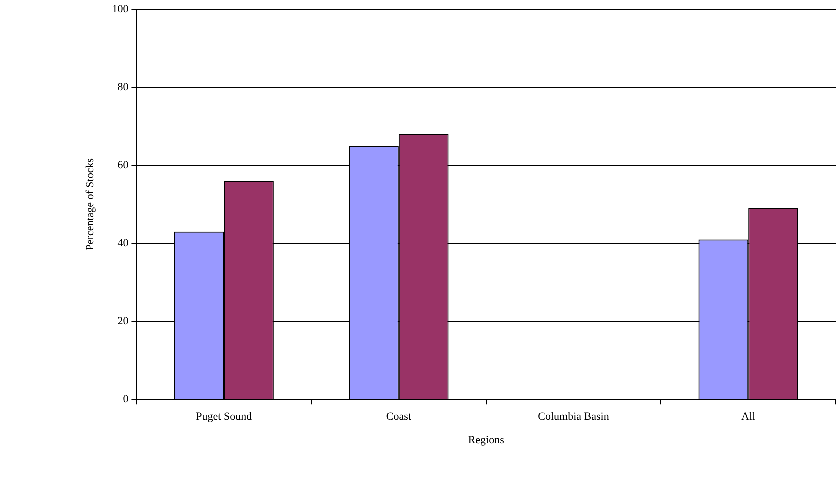  Describe the element at coordinates (224, 417) in the screenshot. I see `x-tick-label: Puget Sound` at that location.